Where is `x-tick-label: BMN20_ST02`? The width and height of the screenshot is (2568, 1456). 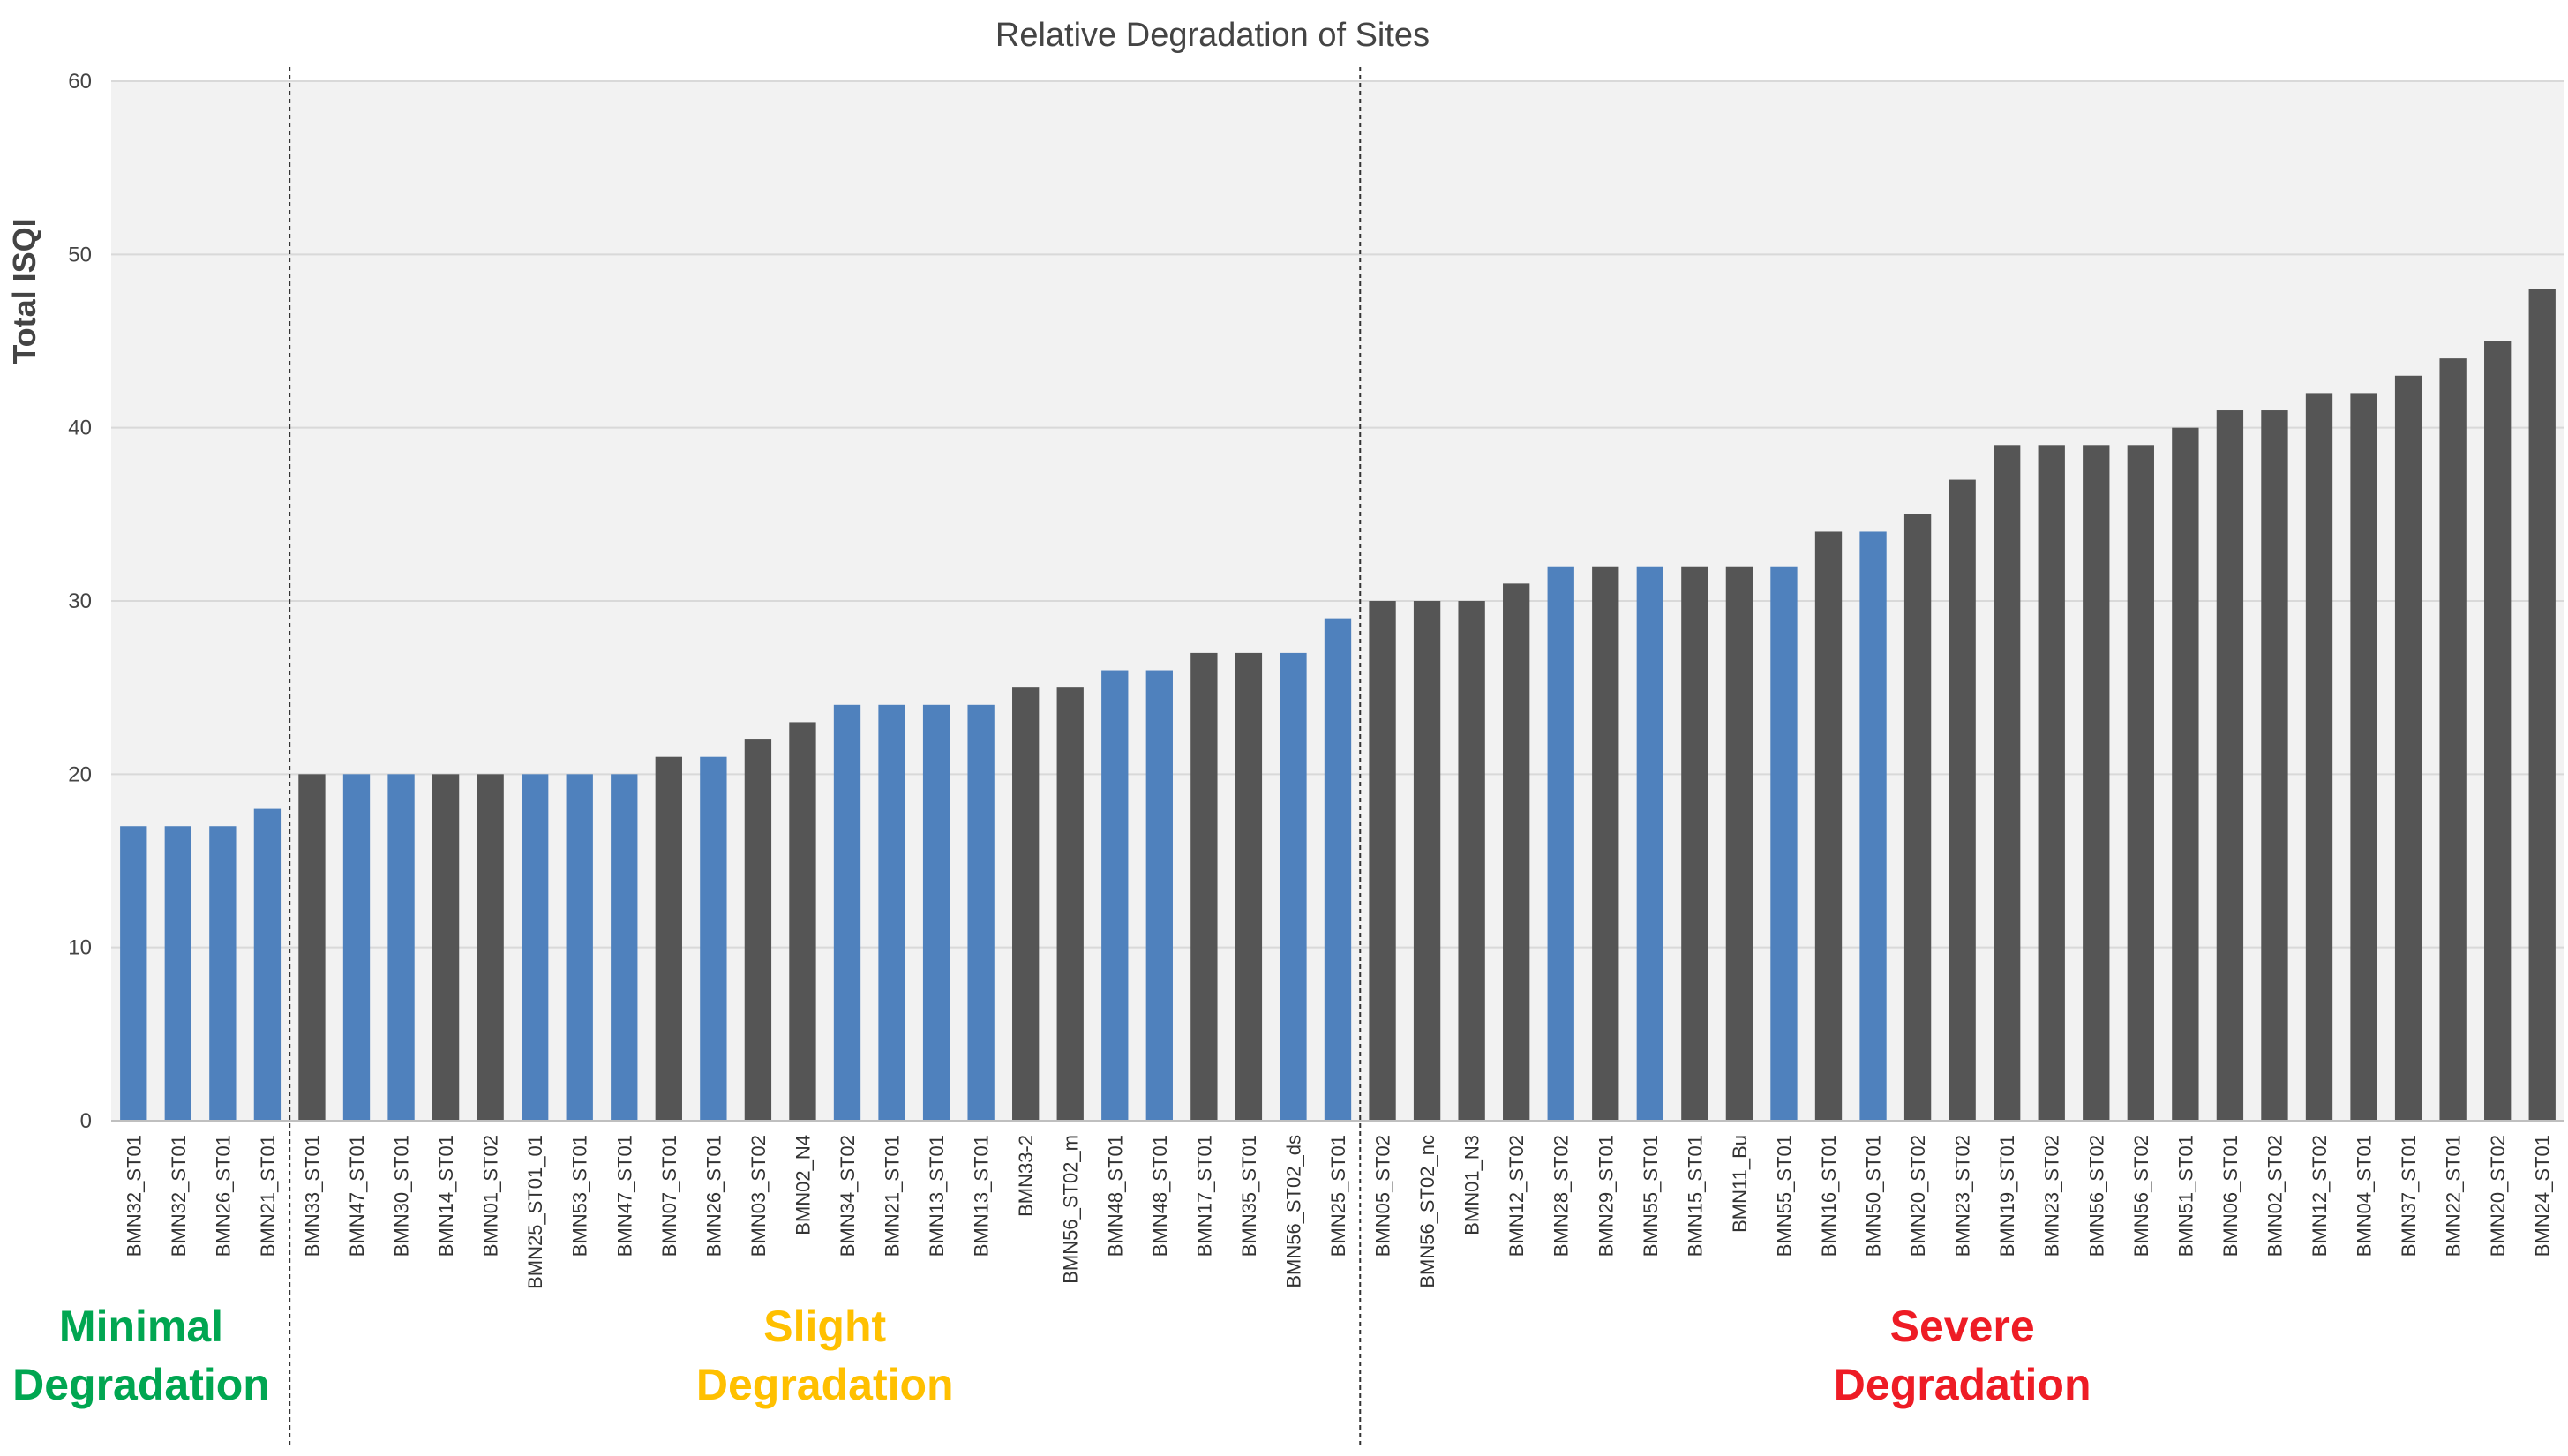
x-tick-label: BMN20_ST02 is located at coordinates (2498, 1196).